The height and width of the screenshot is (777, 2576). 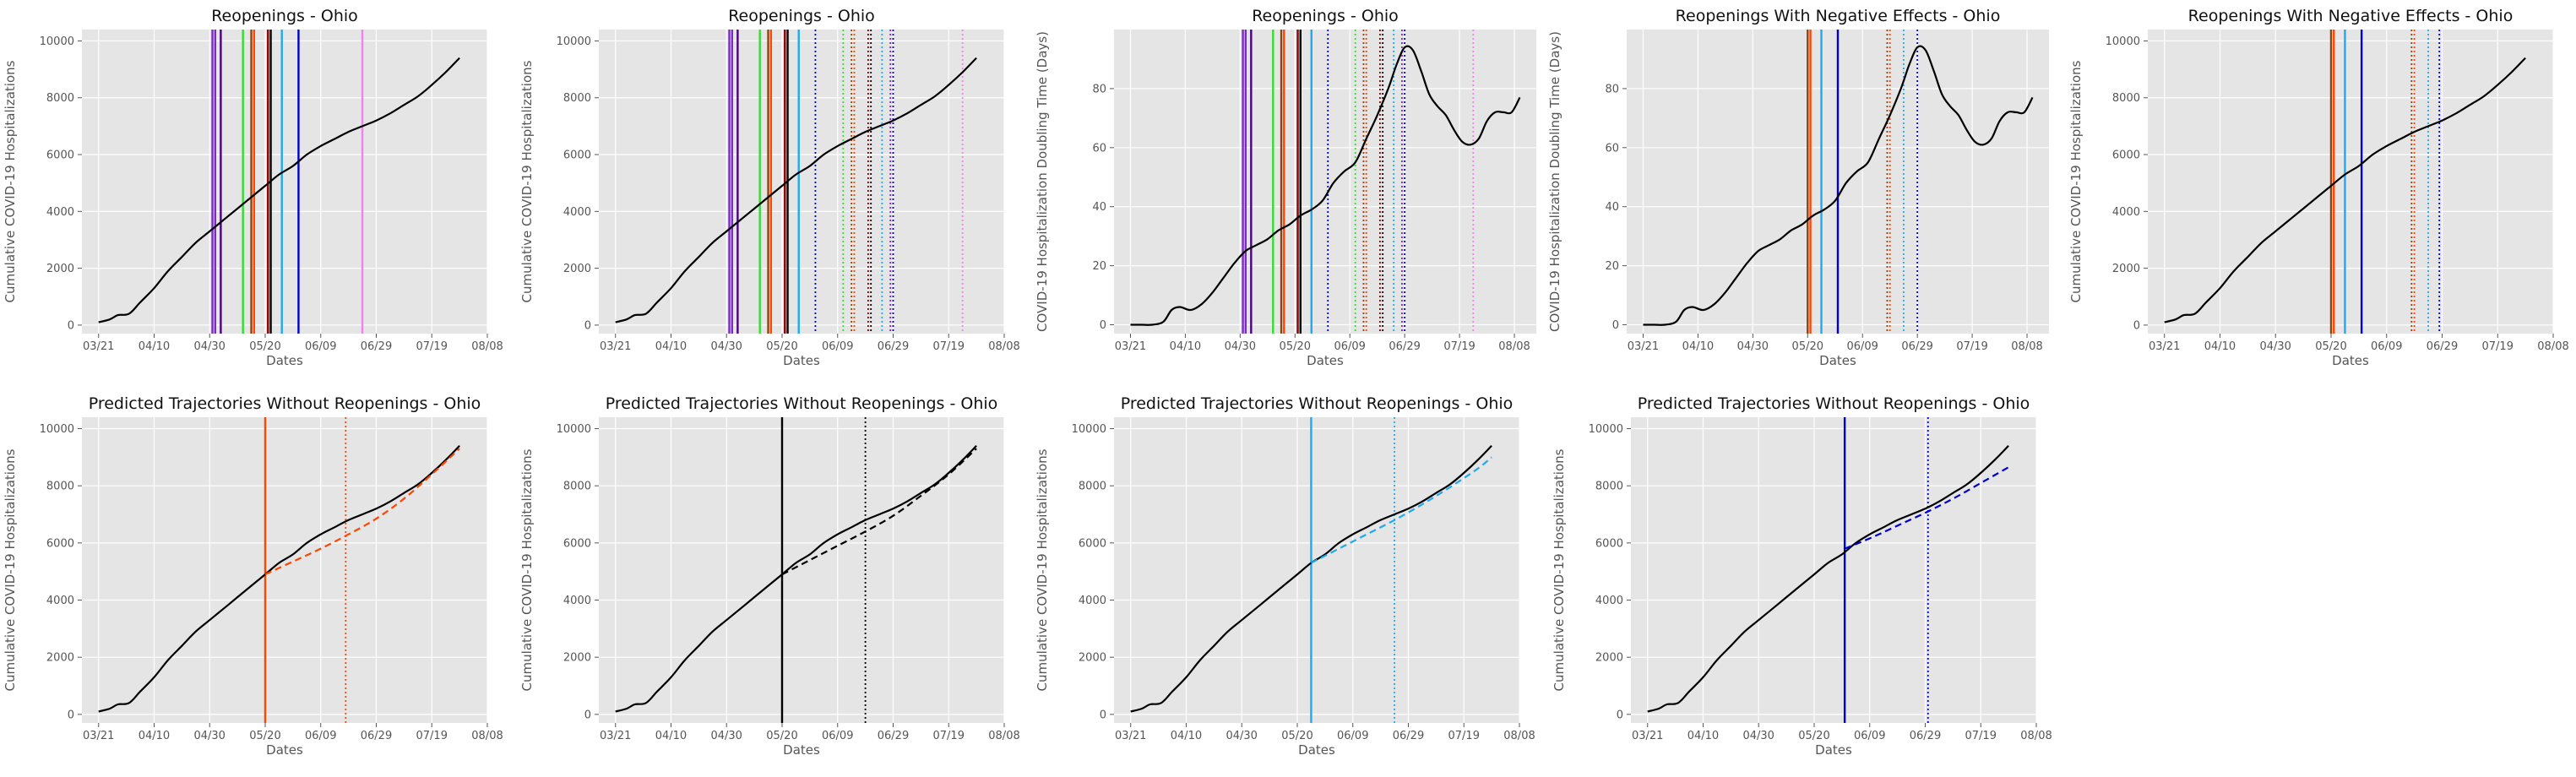 What do you see at coordinates (1401, 510) in the screenshot?
I see `predicted-trajectory-line` at bounding box center [1401, 510].